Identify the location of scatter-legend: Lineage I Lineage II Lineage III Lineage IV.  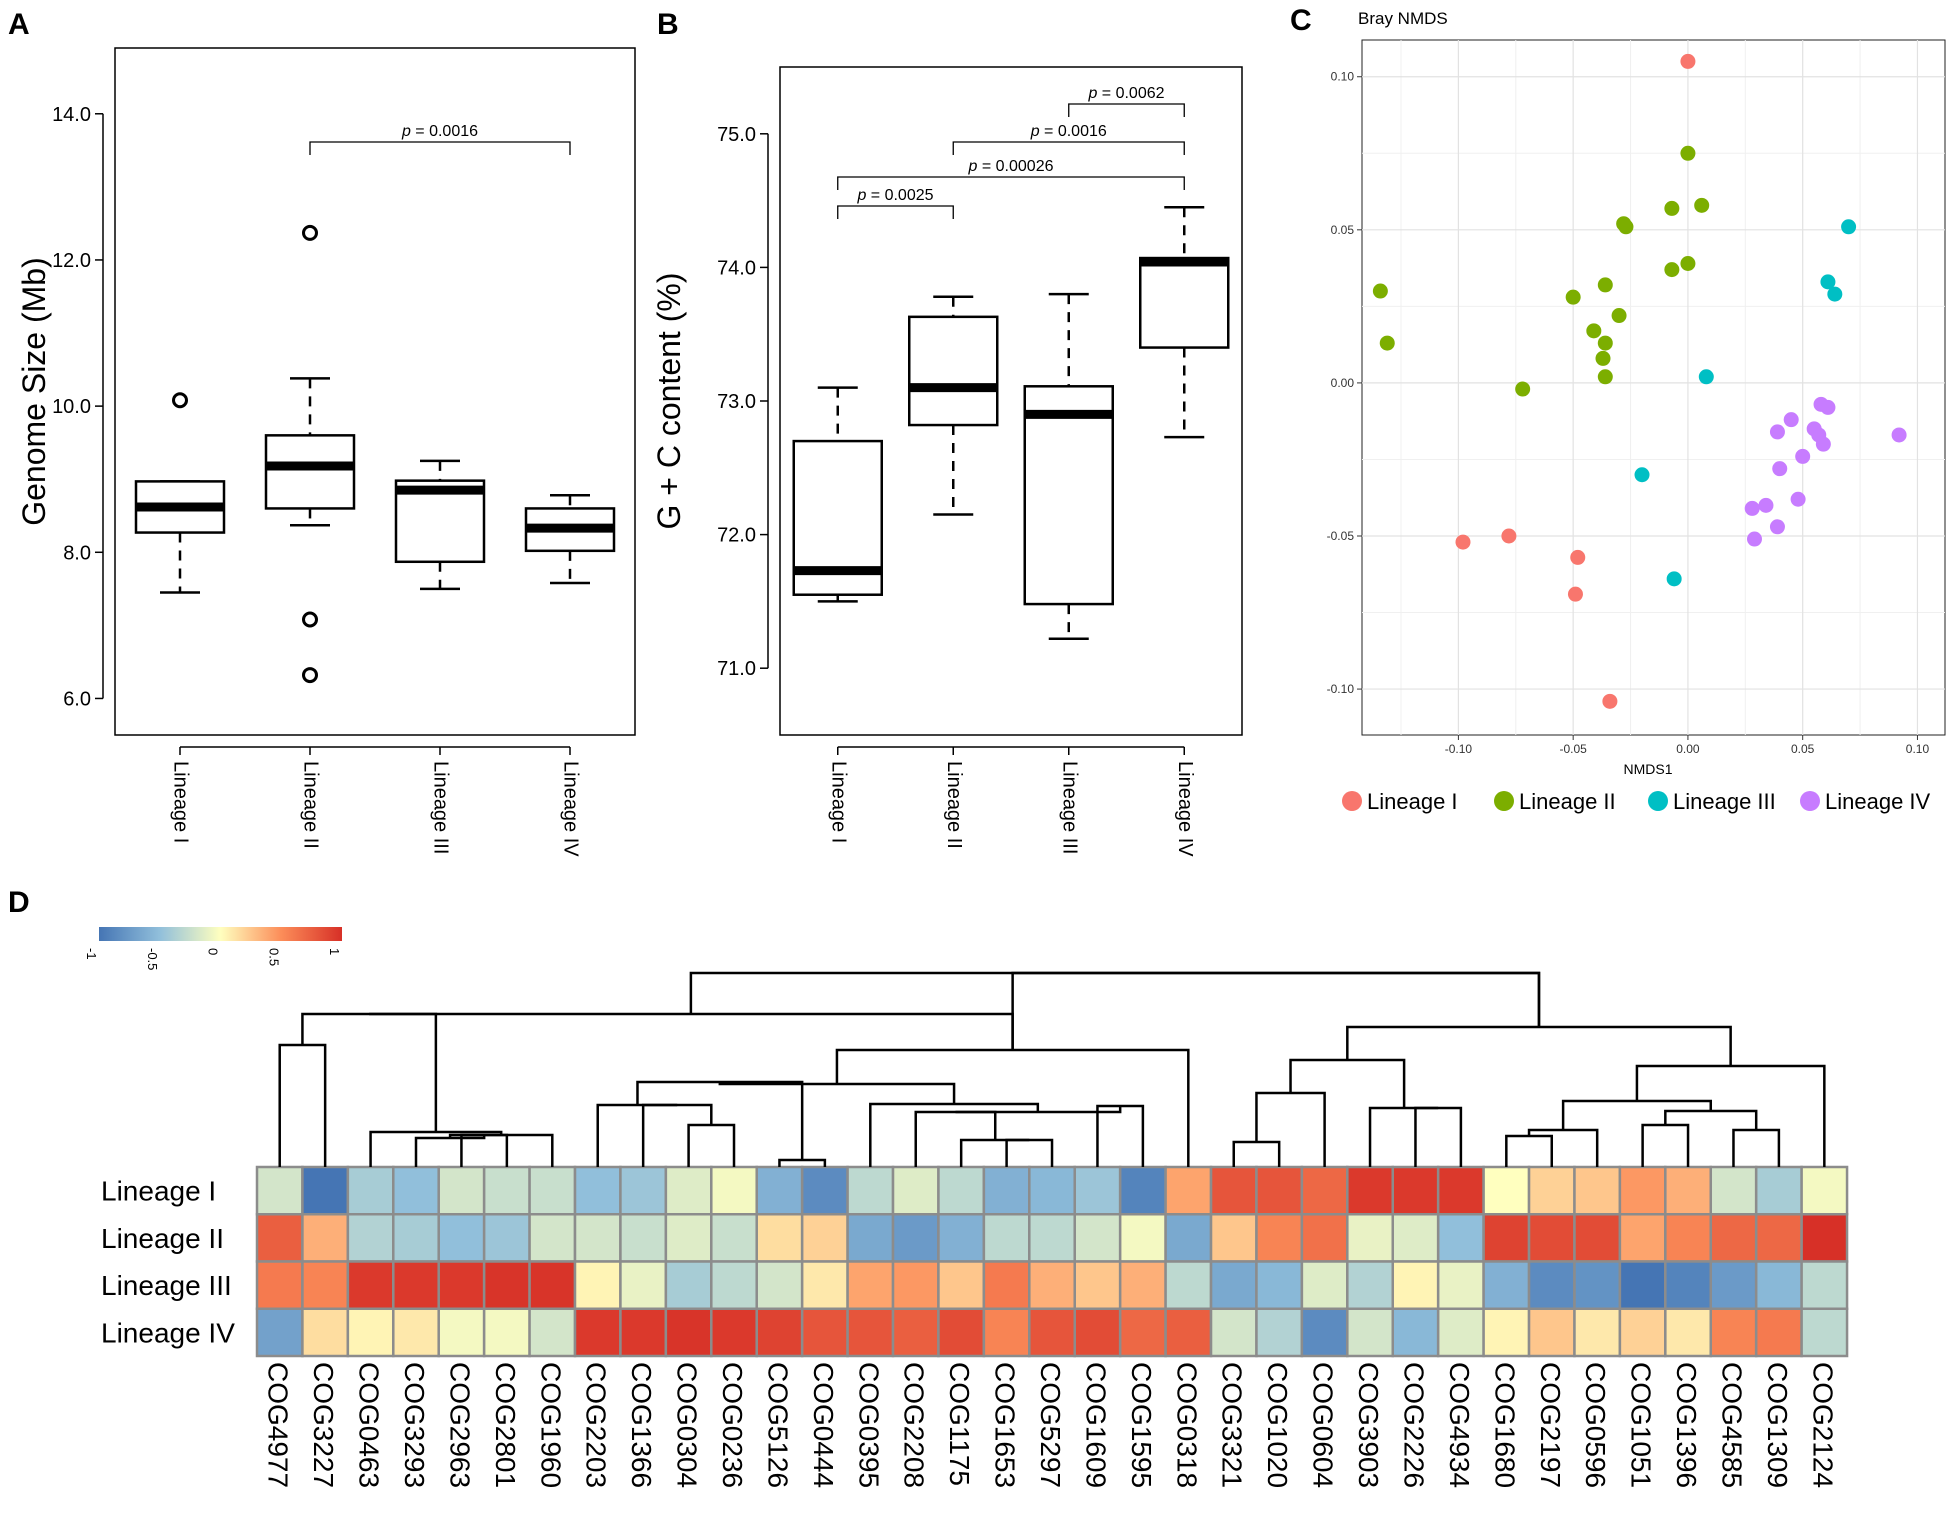
(1636, 801).